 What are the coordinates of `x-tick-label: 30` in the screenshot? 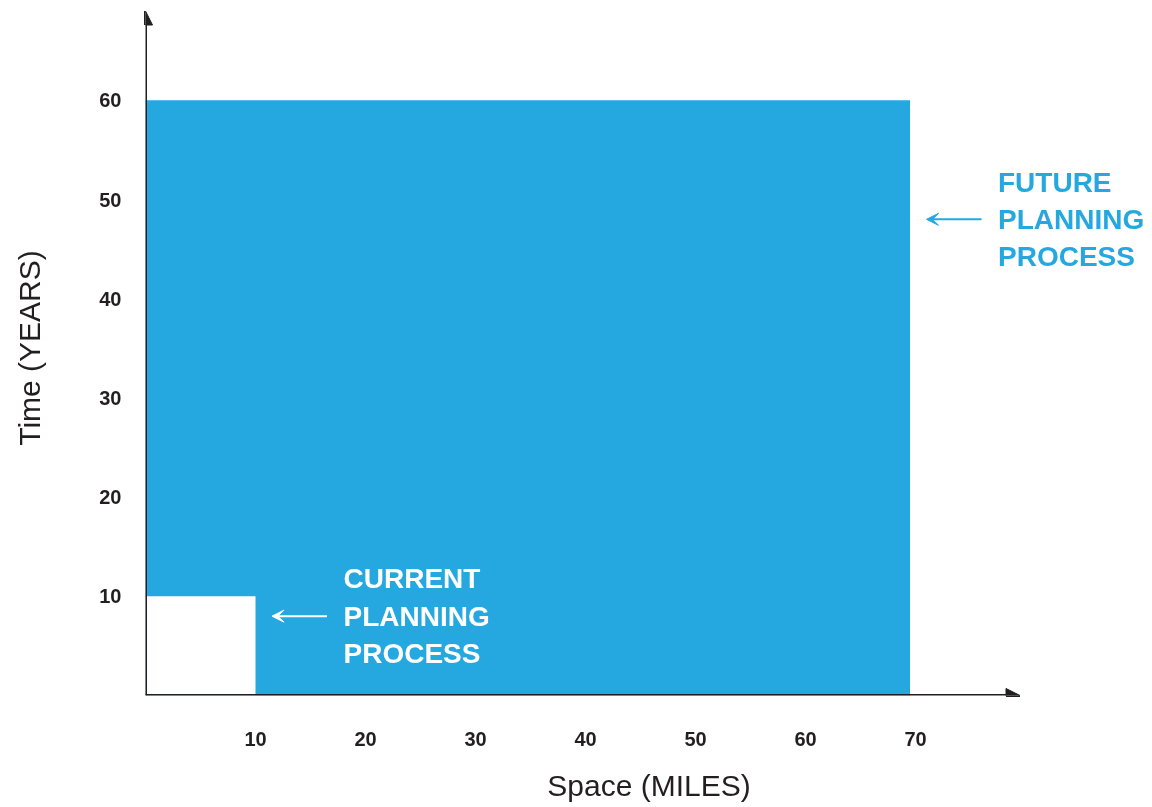 It's located at (475, 738).